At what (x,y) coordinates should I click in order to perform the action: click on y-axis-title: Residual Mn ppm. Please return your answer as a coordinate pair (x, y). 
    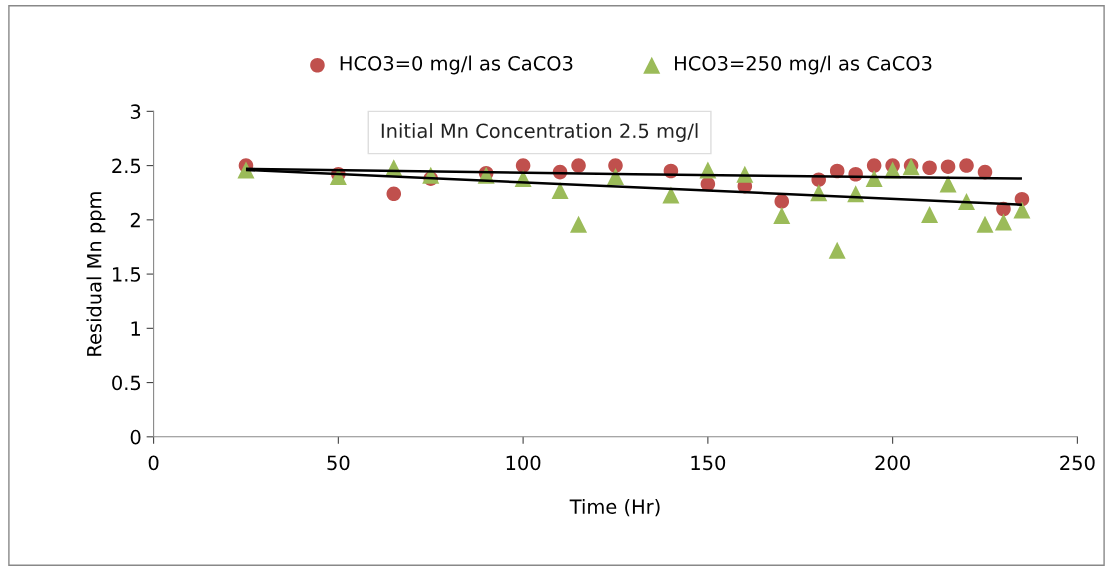
    Looking at the image, I should click on (96, 274).